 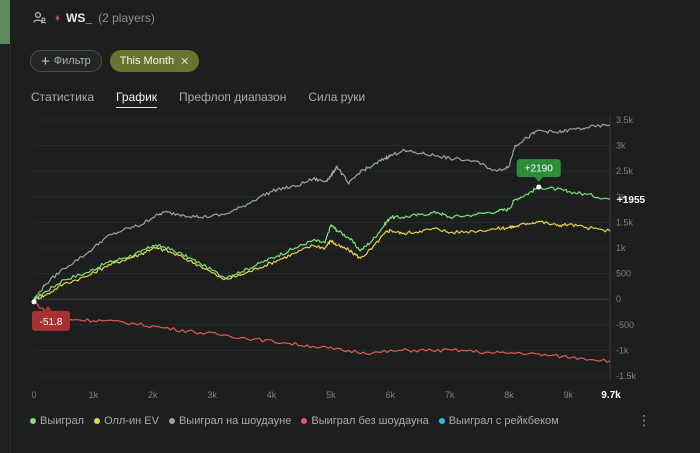 I want to click on y-tick-label: 500, so click(x=623, y=274).